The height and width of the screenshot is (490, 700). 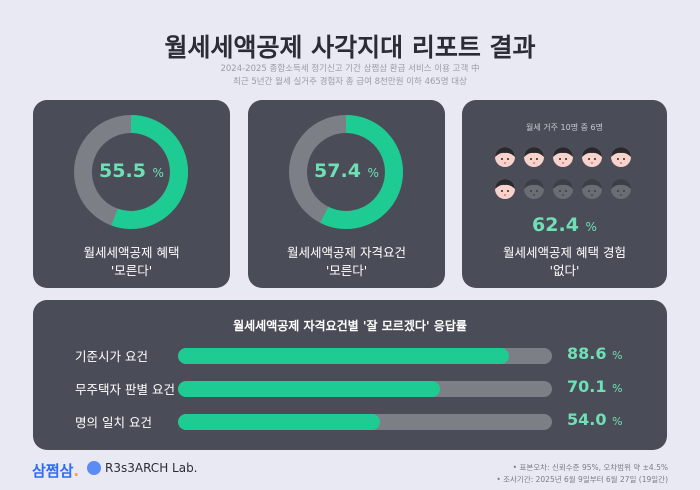 I want to click on bar-row: 무주택자 판별 요건 70.1 %, so click(x=350, y=388).